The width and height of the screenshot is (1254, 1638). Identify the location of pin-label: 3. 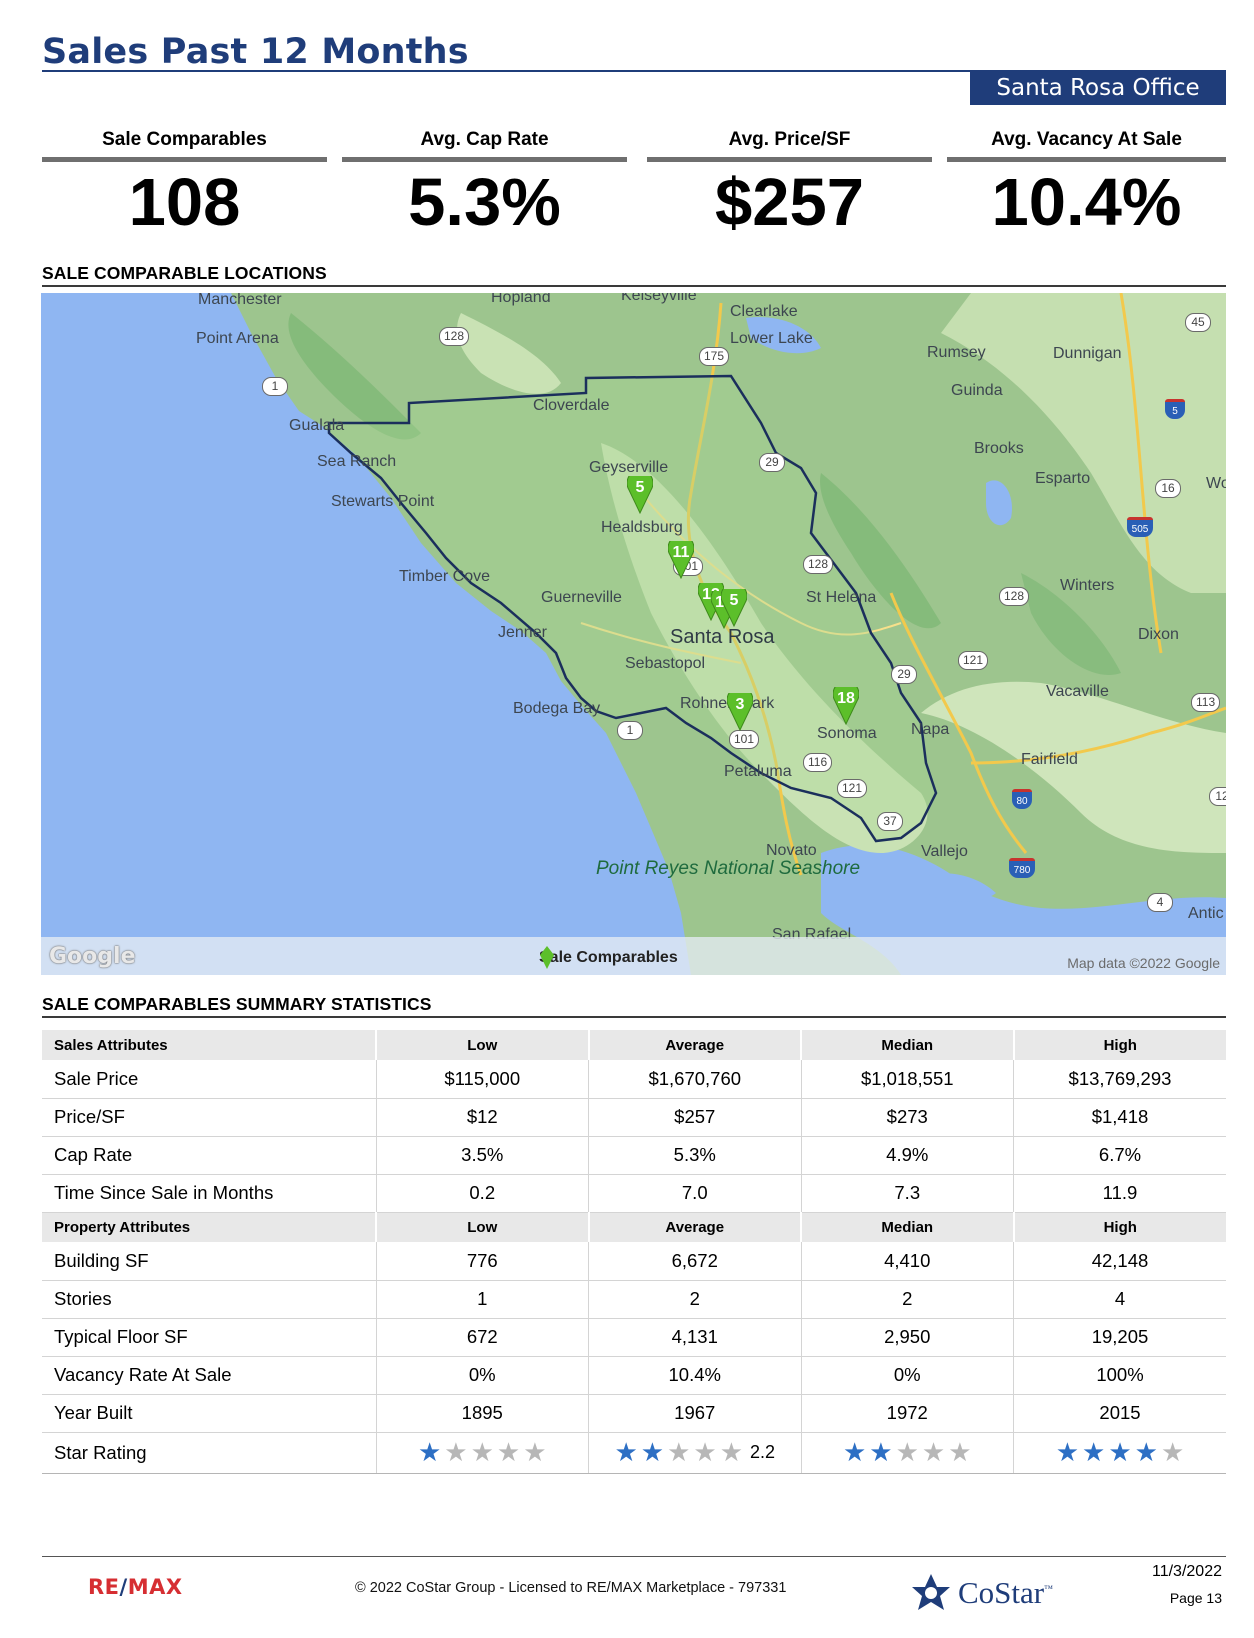
(740, 704).